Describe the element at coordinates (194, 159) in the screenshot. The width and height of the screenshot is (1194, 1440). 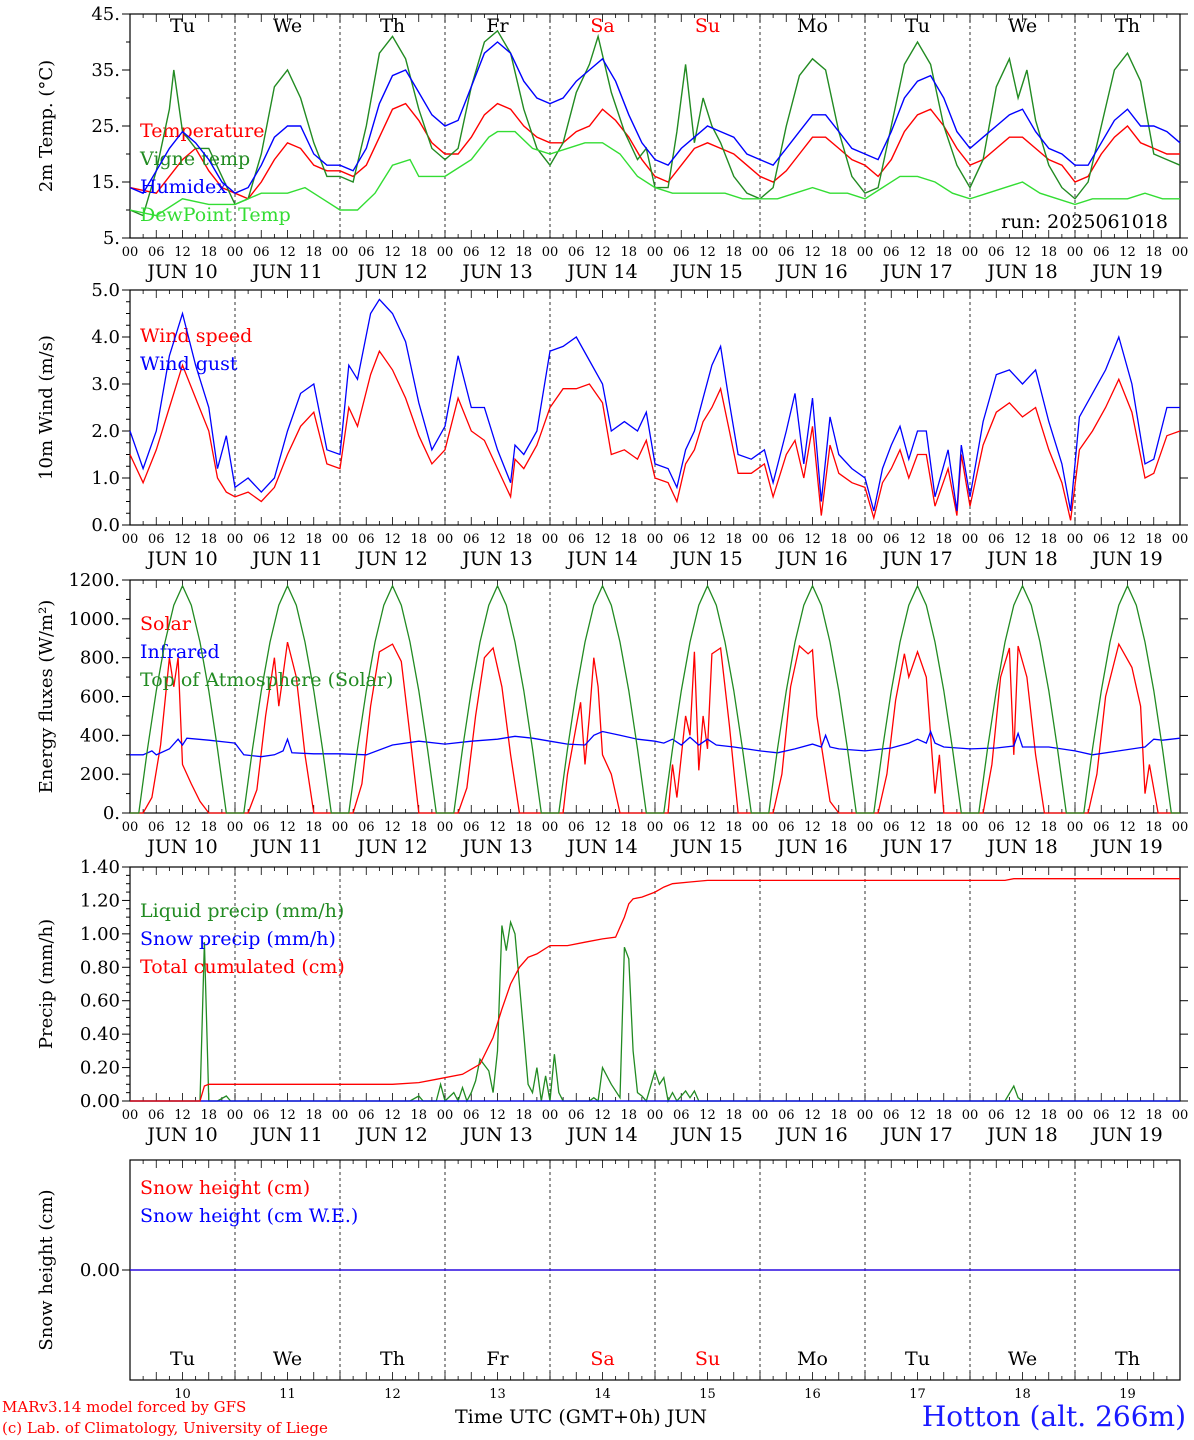
I see `legend-vigne-temp: Vigne temp` at that location.